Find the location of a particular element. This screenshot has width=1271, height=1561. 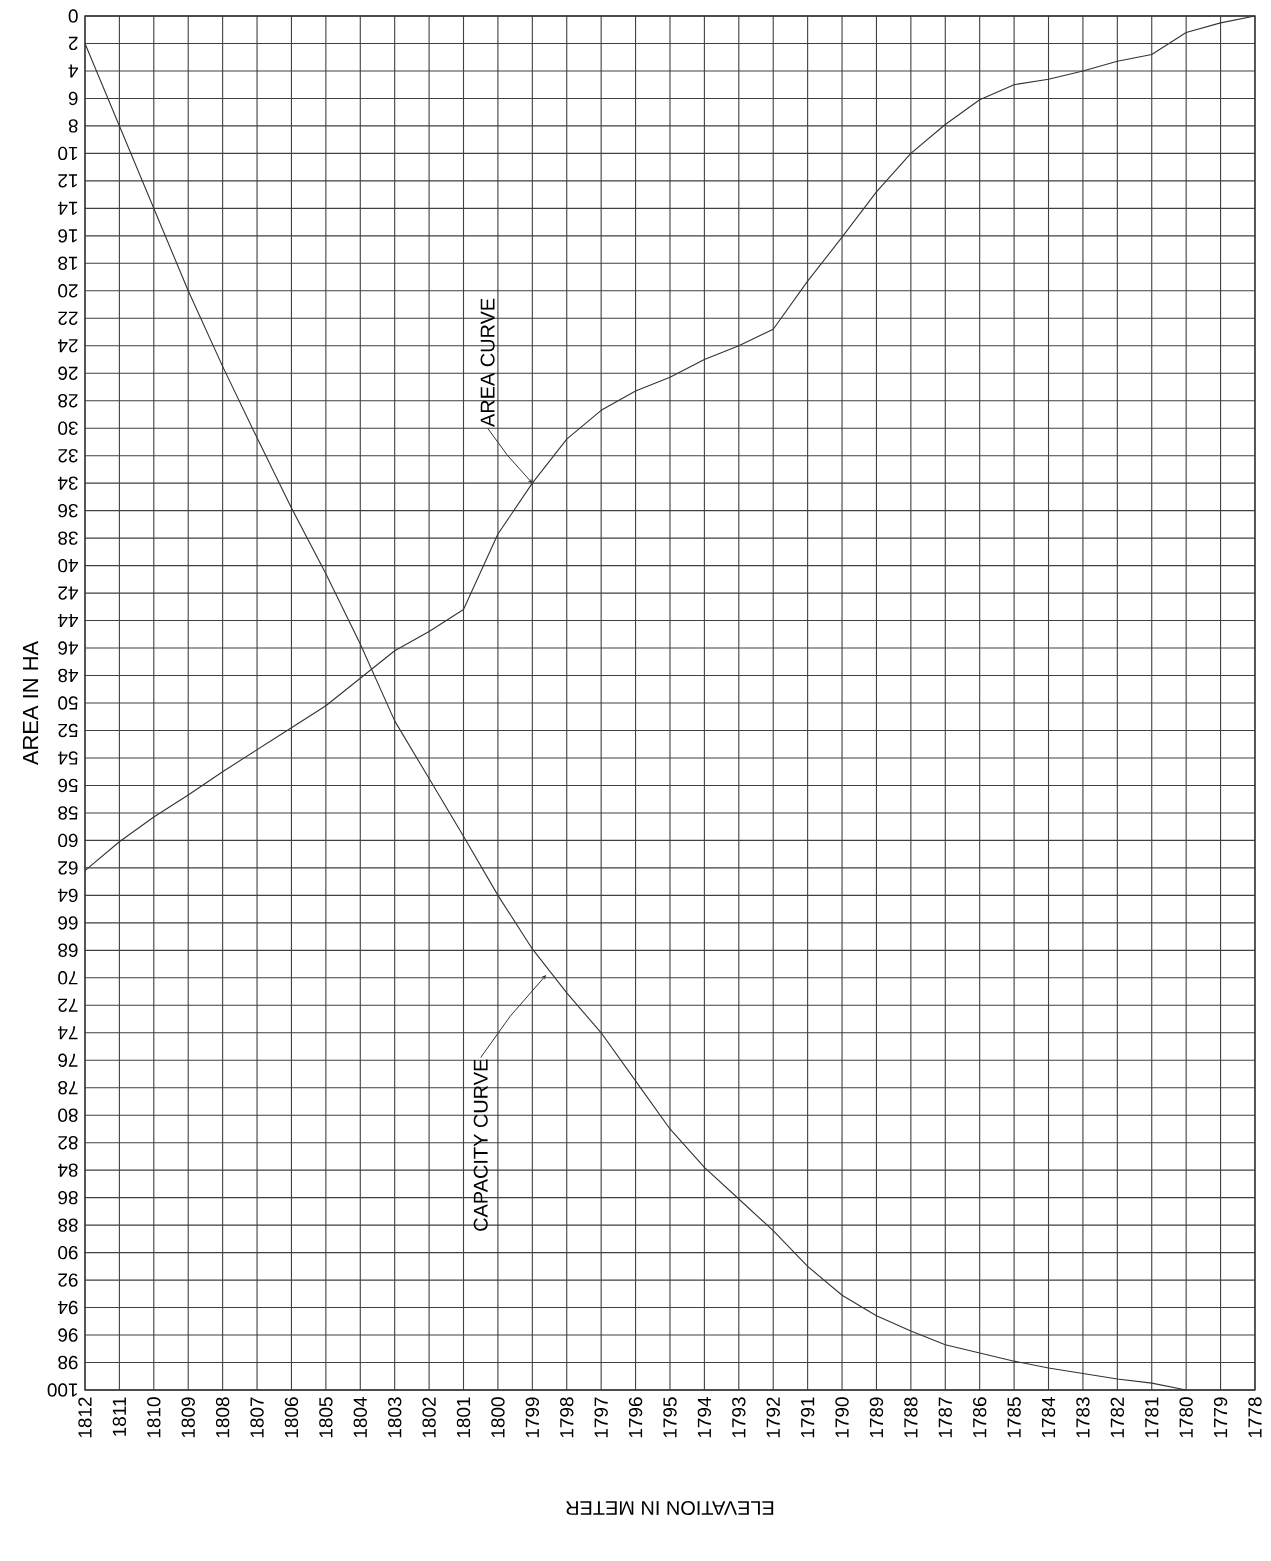

y-tick-label: 74 is located at coordinates (67, 1033).